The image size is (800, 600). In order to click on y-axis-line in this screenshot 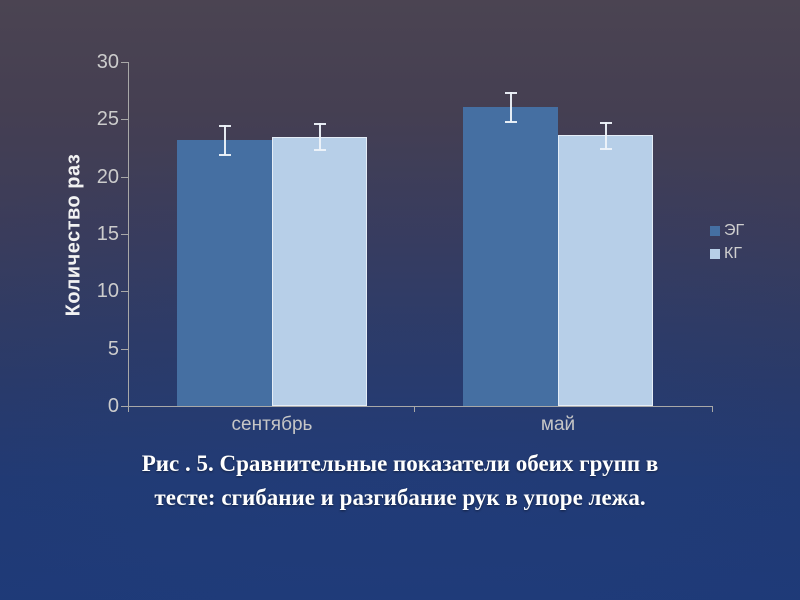, I will do `click(128, 234)`.